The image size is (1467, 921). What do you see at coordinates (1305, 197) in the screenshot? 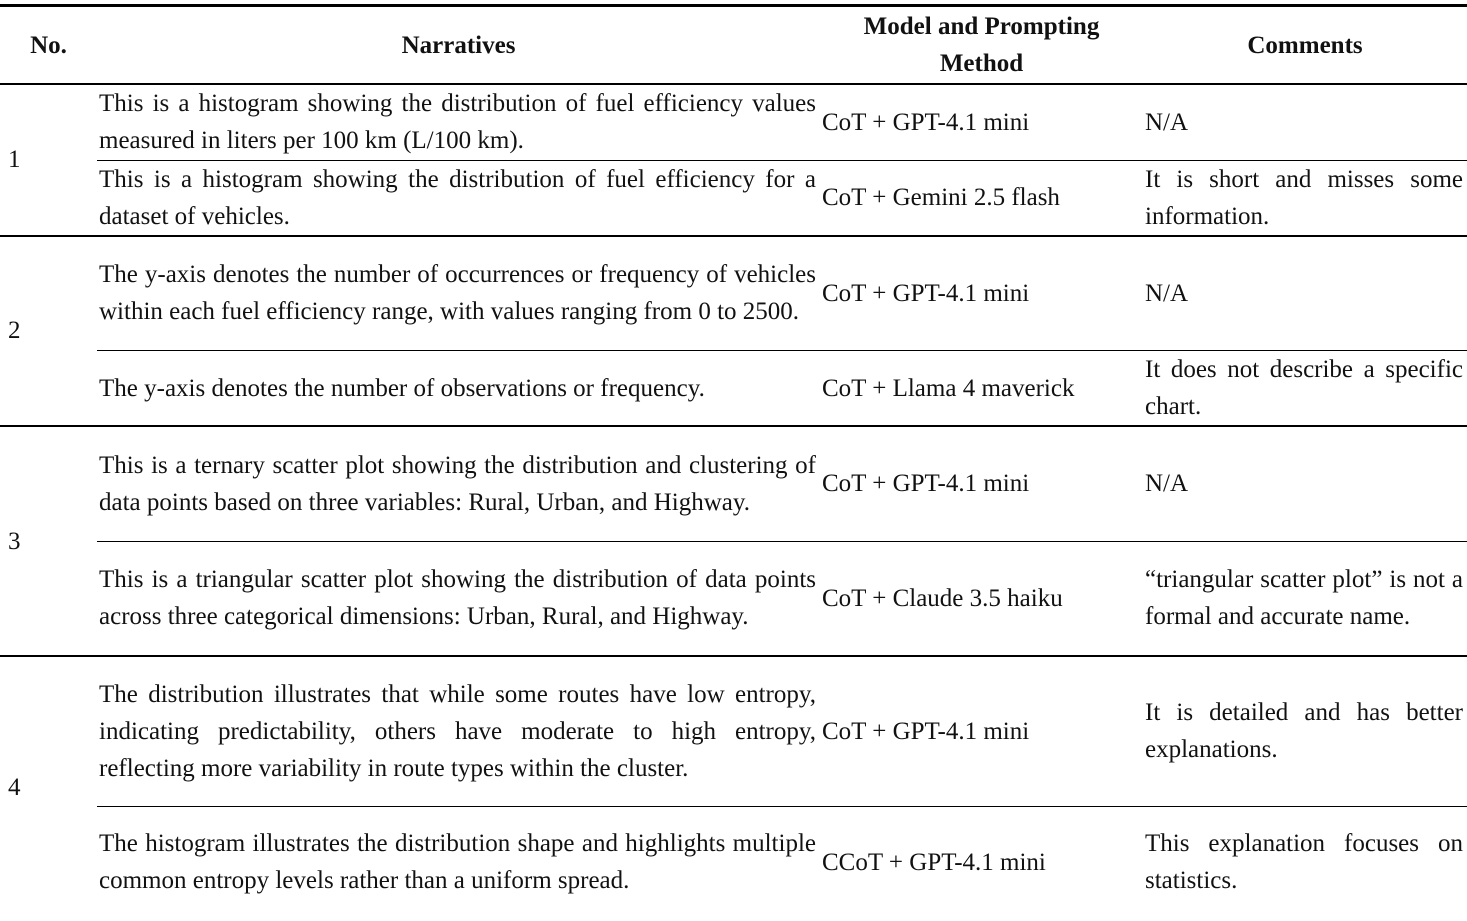
I see `comment: It is short and misses some information.` at bounding box center [1305, 197].